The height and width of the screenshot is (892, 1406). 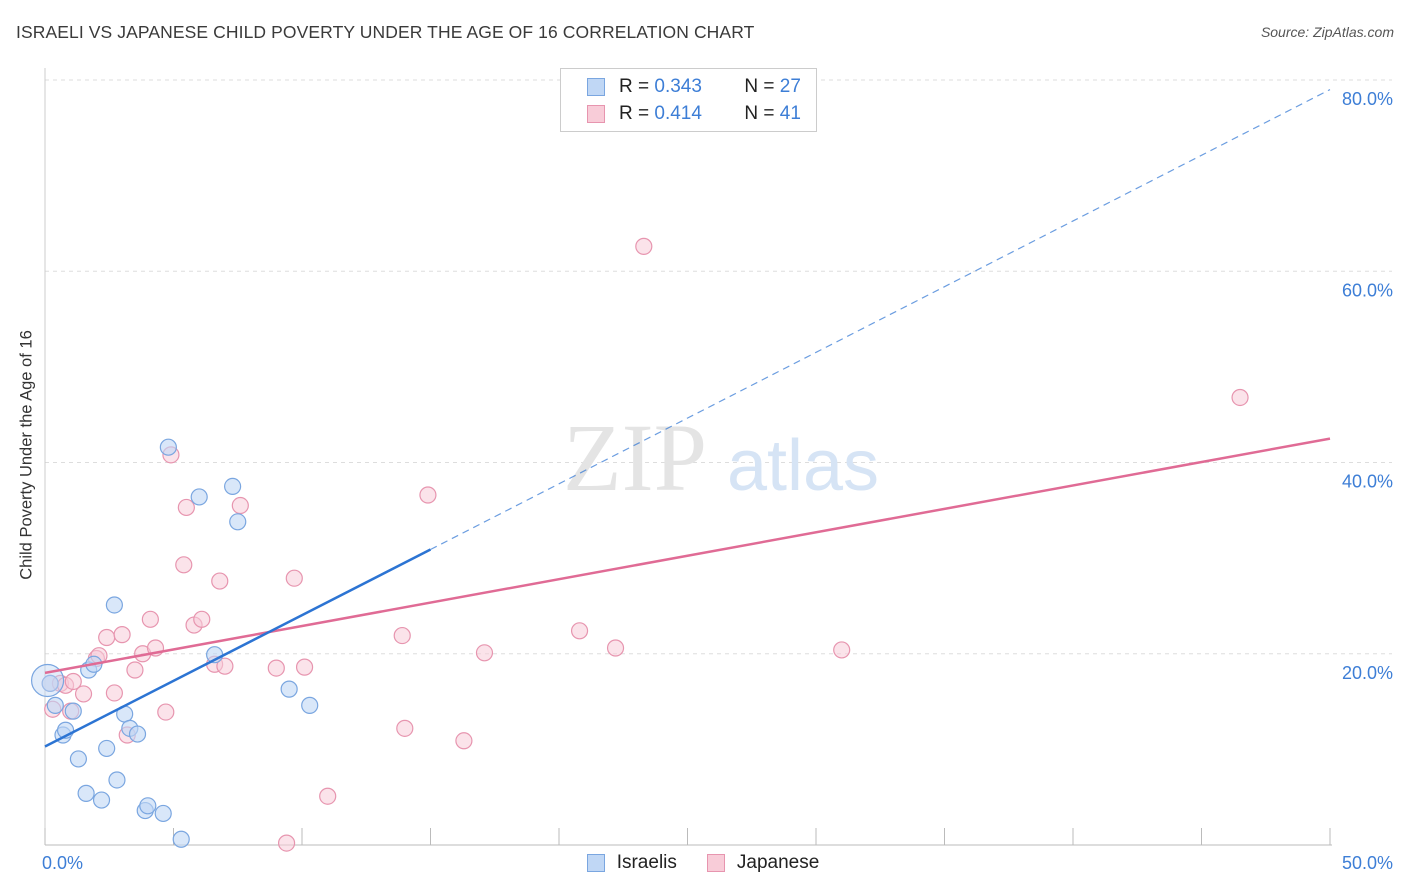 I want to click on correlation-legend: R = 0.343 N = 27 R = 0.414 N = 41, so click(x=688, y=100).